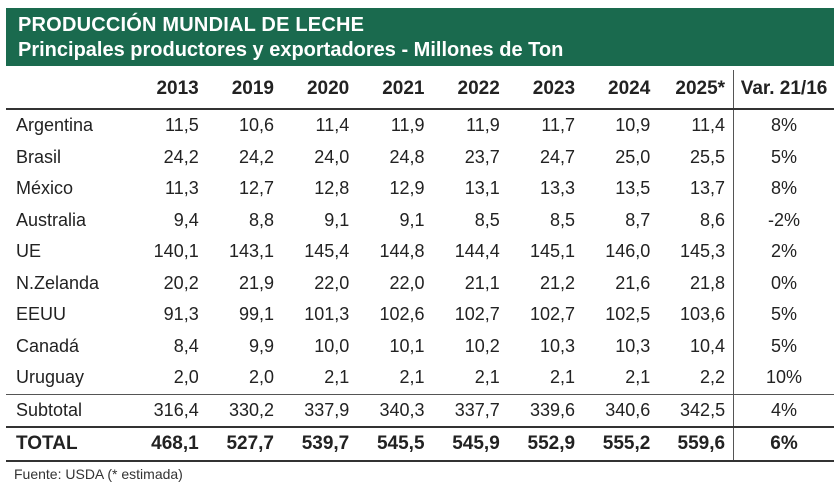  Describe the element at coordinates (553, 251) in the screenshot. I see `value-cell: 145,1` at that location.